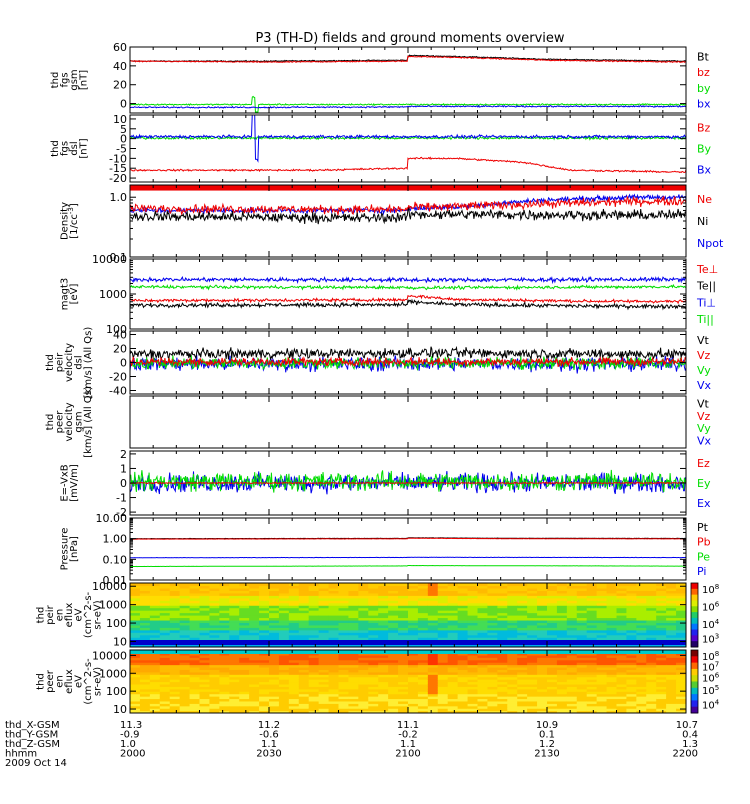 The width and height of the screenshot is (750, 804). What do you see at coordinates (408, 735) in the screenshot?
I see `xaxis-row-value: -0.2` at bounding box center [408, 735].